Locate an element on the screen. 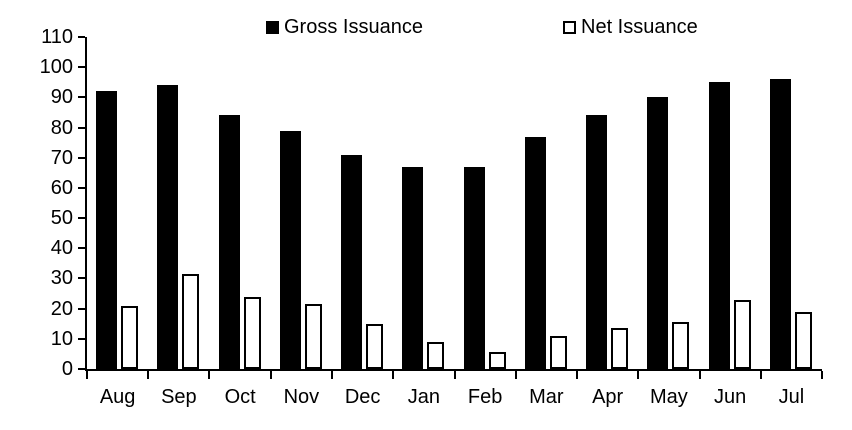  x-axis-label-apr: Apr is located at coordinates (608, 397).